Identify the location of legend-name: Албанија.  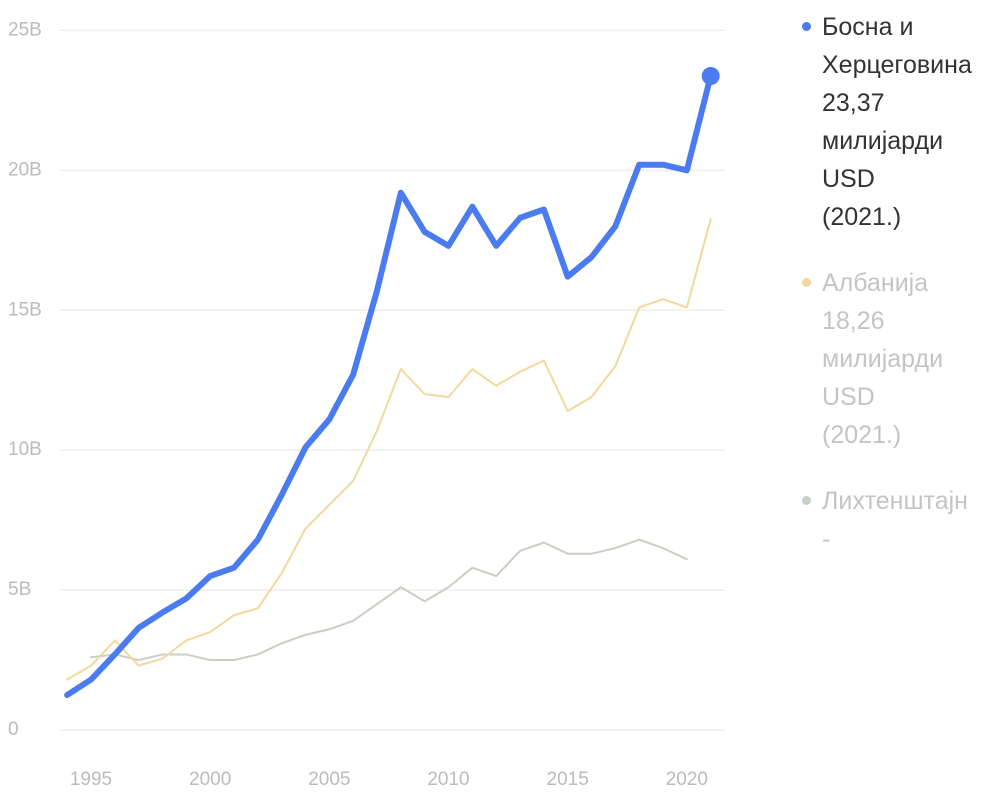
(875, 283).